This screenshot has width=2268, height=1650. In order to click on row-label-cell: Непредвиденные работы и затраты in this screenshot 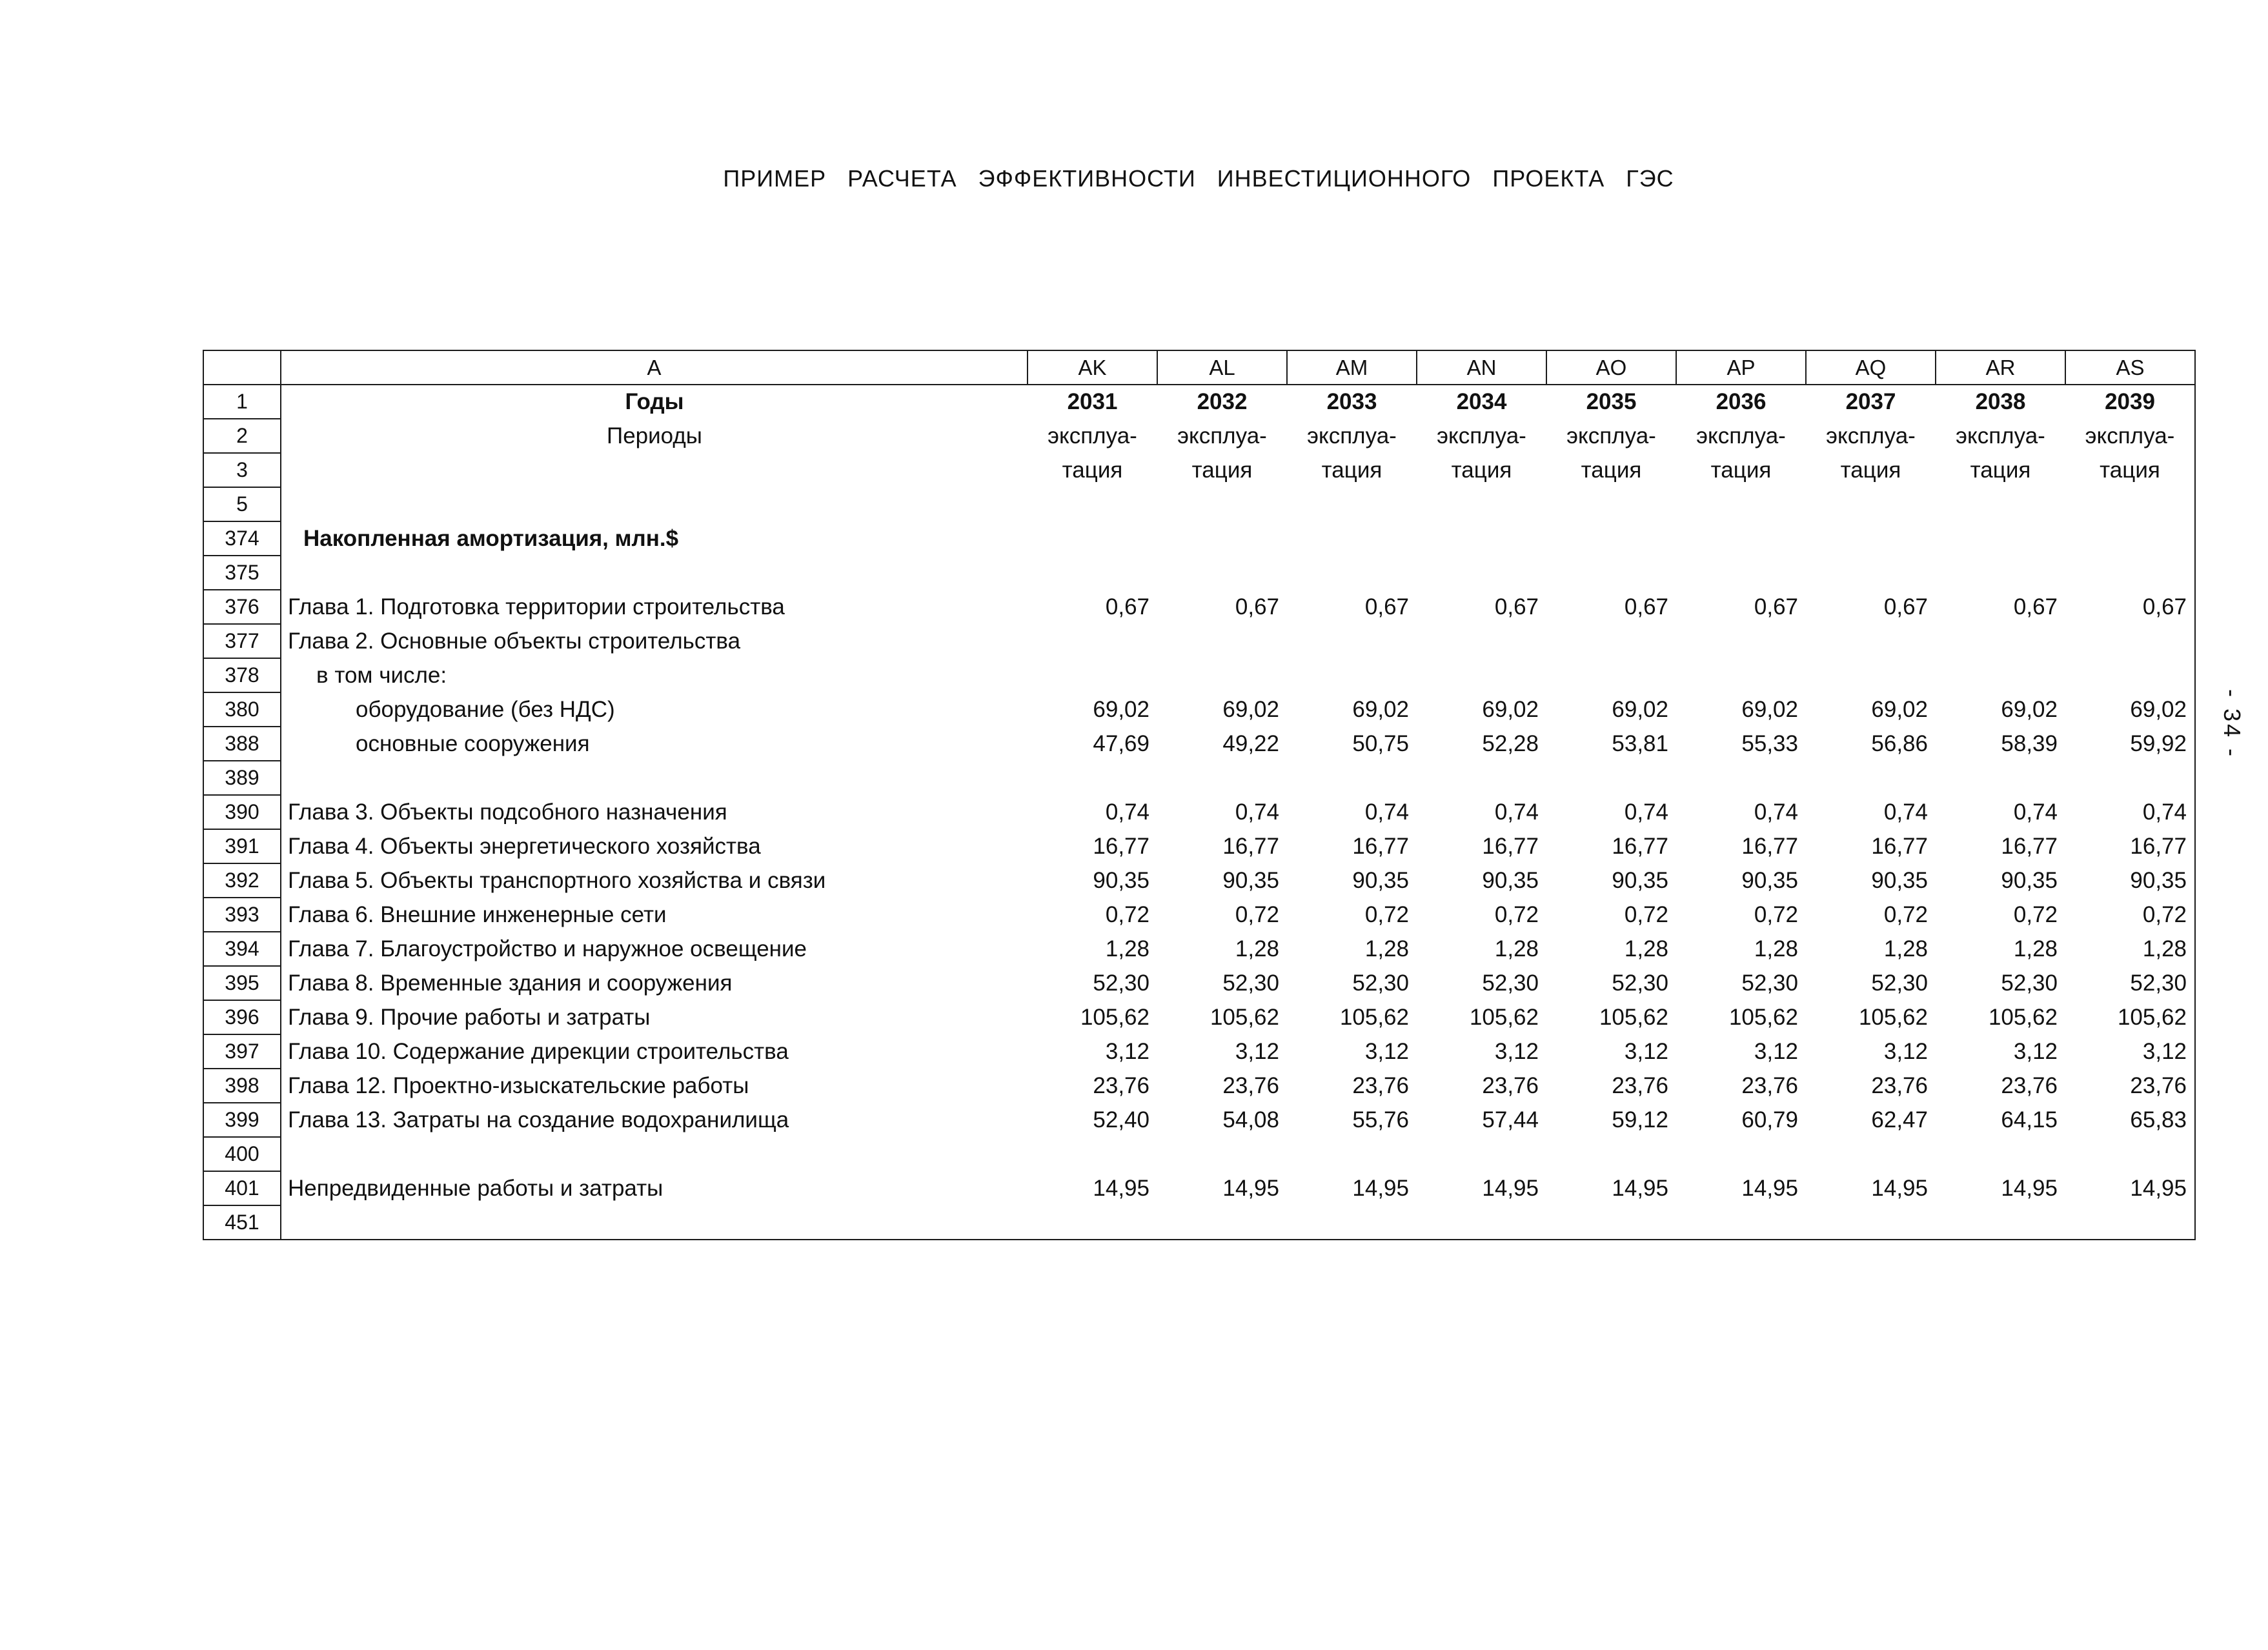, I will do `click(654, 1188)`.